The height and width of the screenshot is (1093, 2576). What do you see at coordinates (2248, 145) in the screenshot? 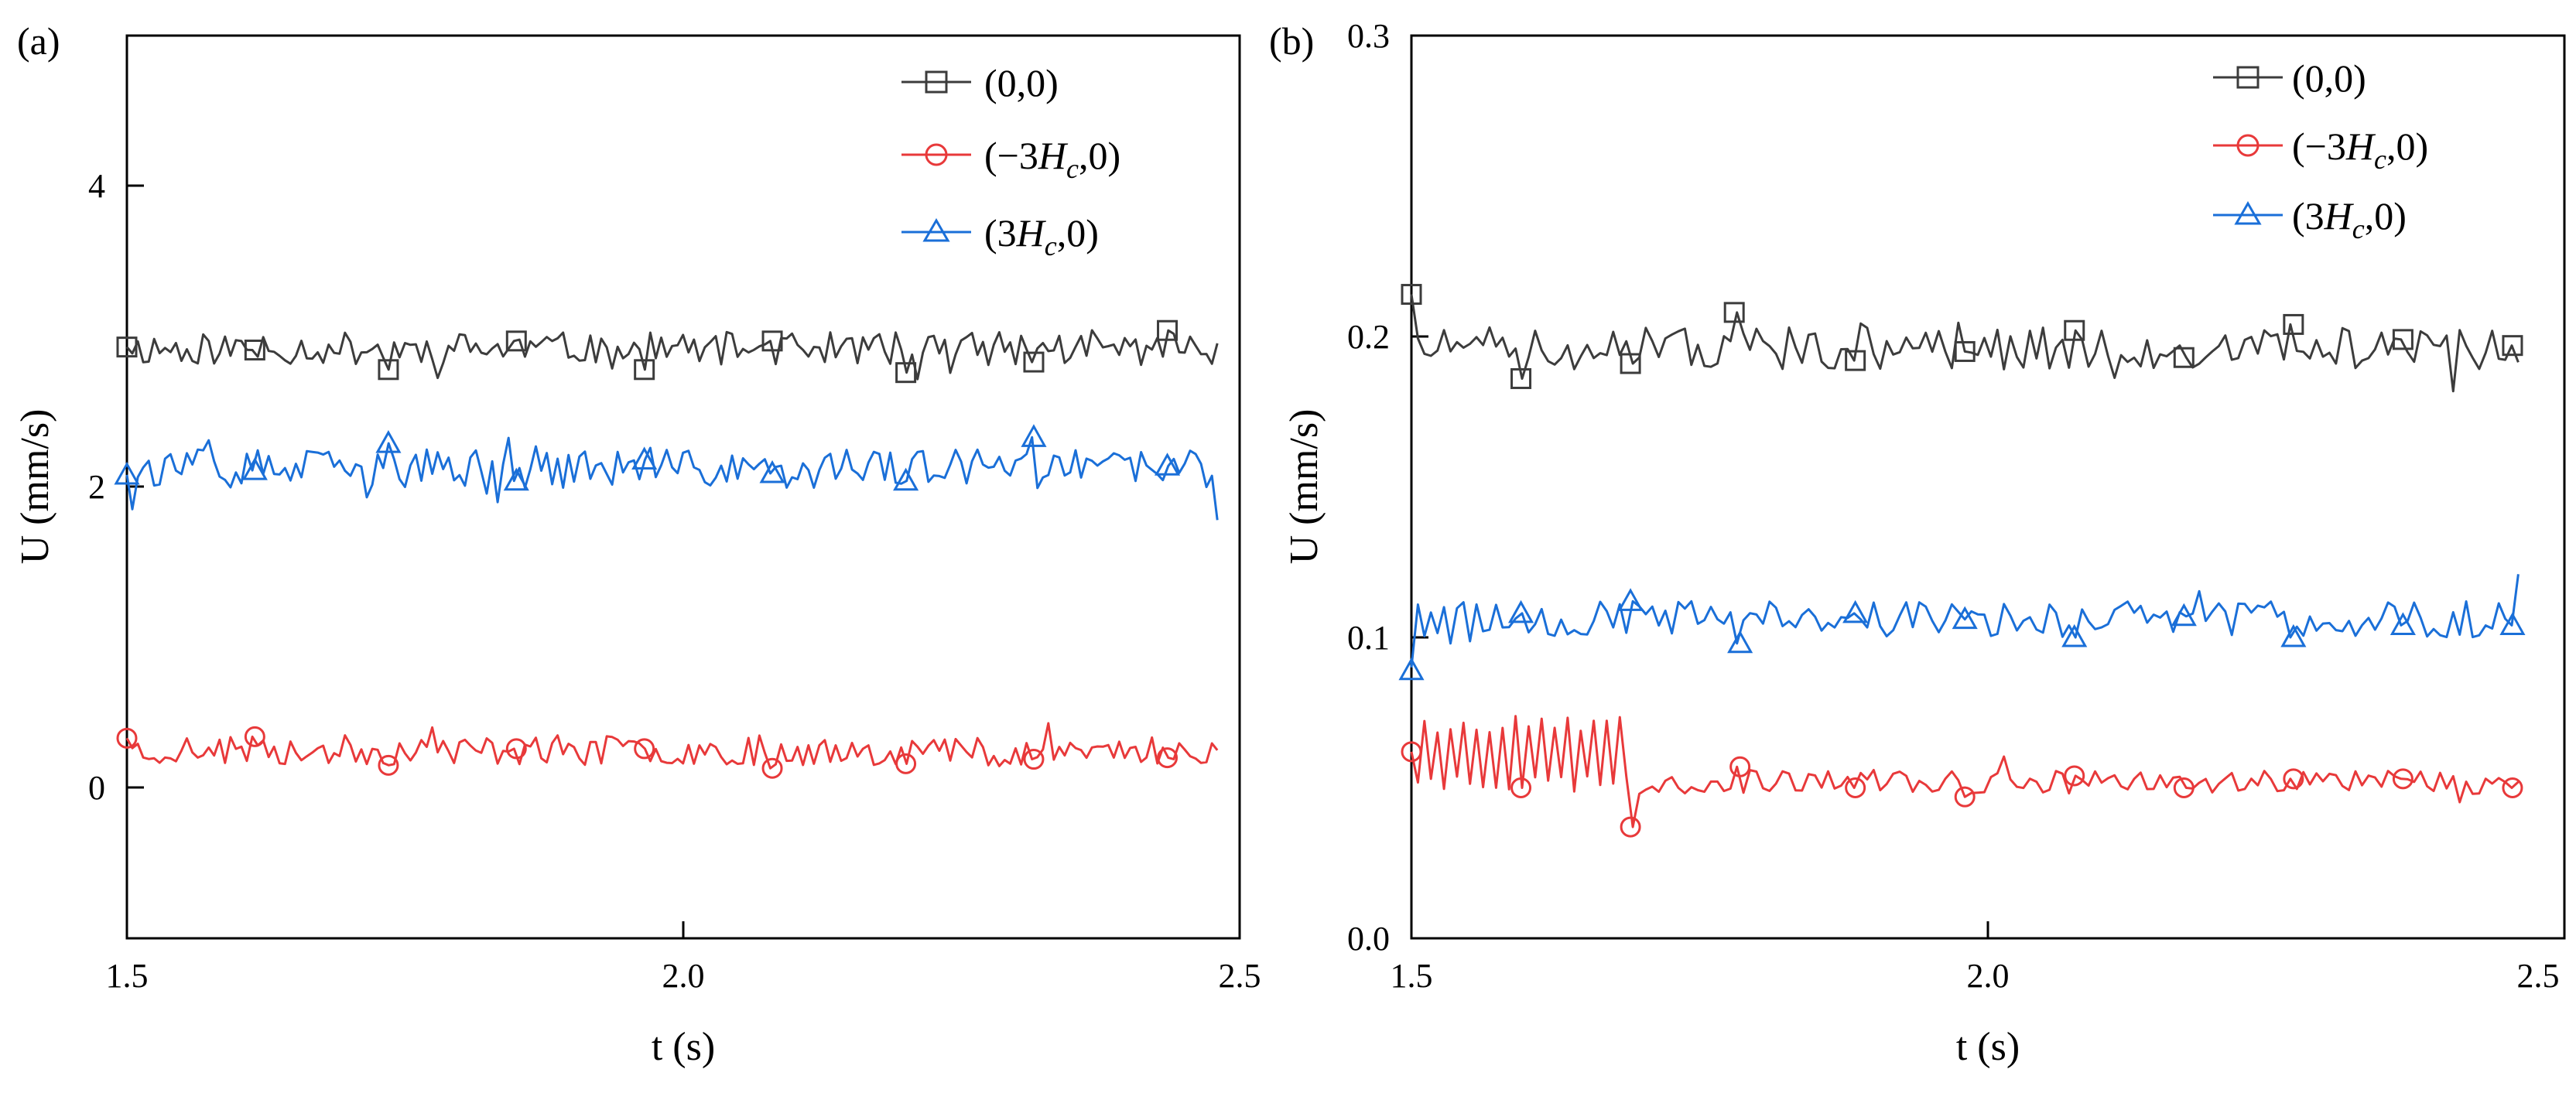
I see `panel-b-legend-circle-marker` at bounding box center [2248, 145].